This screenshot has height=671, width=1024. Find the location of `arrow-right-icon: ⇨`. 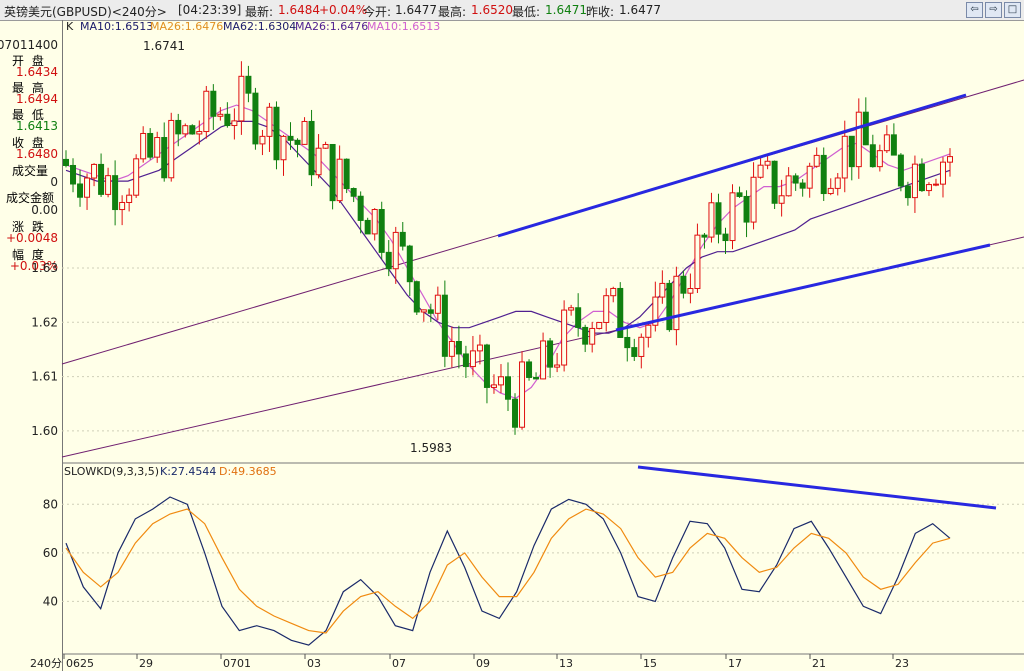

arrow-right-icon: ⇨ is located at coordinates (993, 10).